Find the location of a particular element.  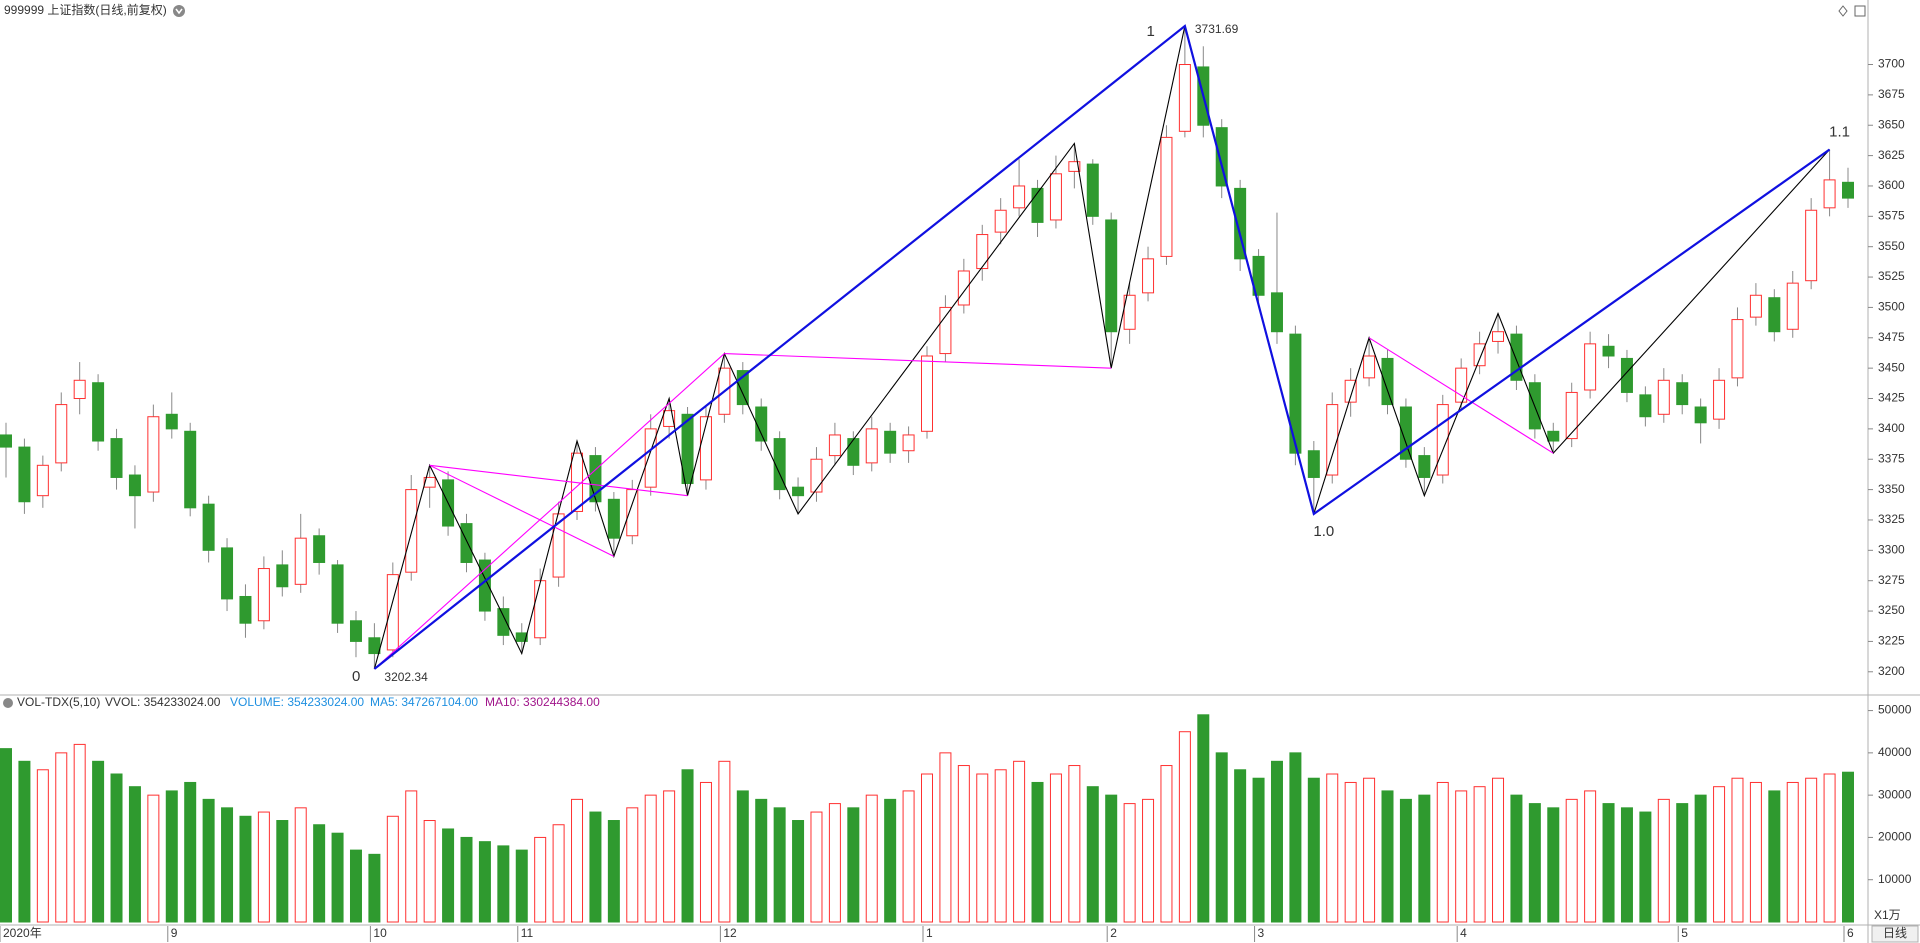

period-box is located at coordinates (1895, 934).